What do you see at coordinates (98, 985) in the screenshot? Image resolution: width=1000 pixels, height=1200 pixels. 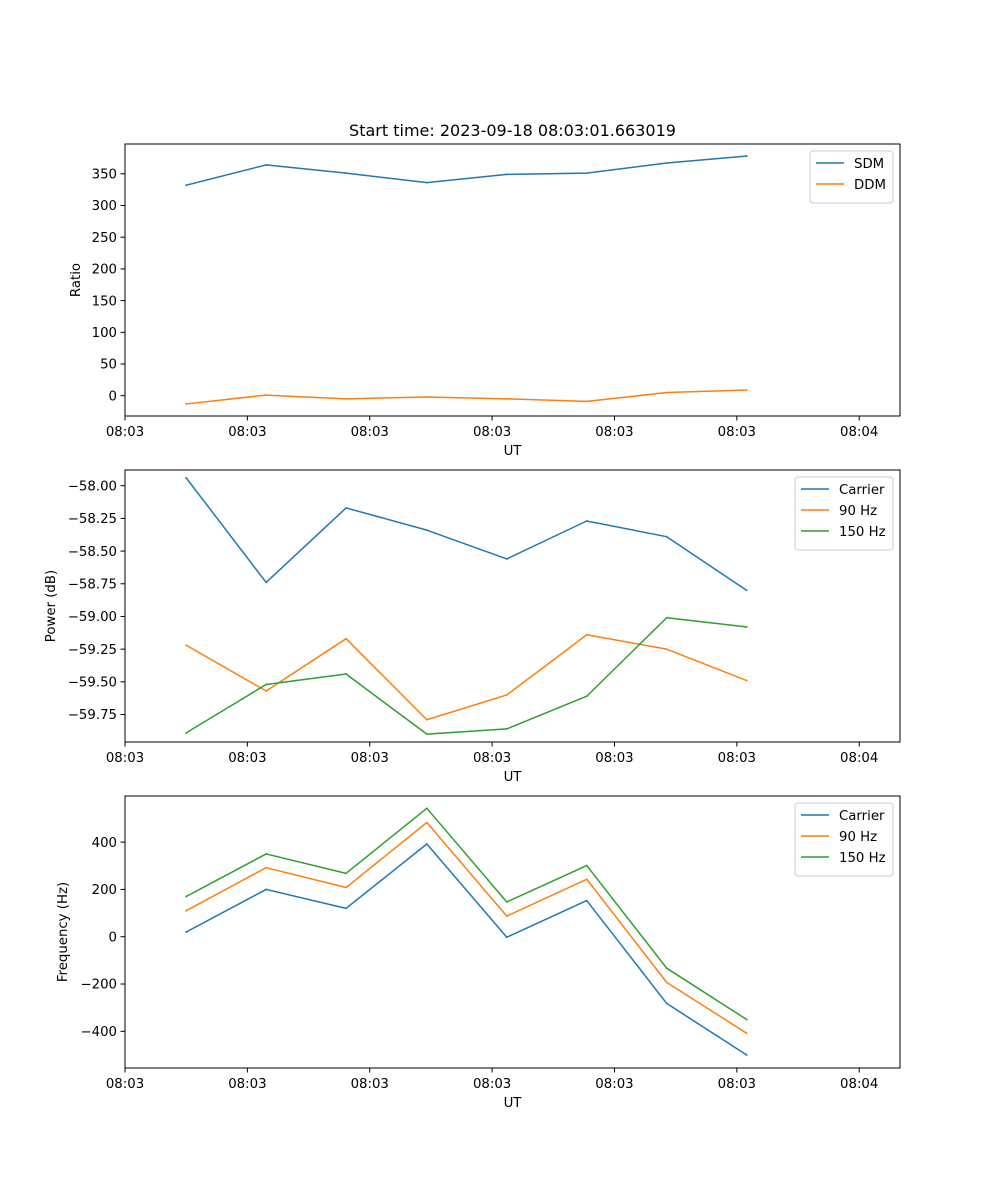 I see `frequency-y-tick-label: −200` at bounding box center [98, 985].